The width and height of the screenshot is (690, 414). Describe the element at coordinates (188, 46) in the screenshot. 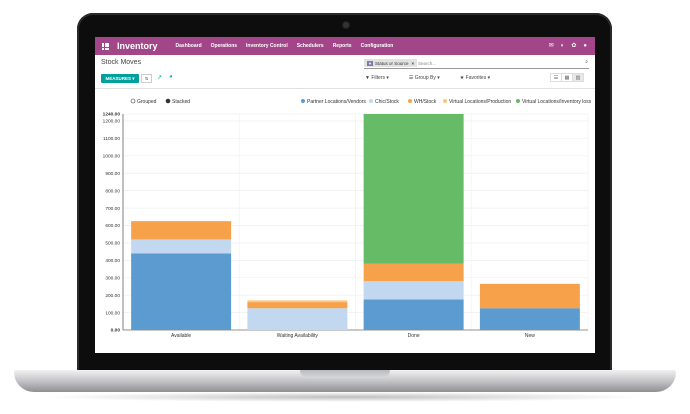

I see `menu-item-dashboard: Dashboard` at that location.